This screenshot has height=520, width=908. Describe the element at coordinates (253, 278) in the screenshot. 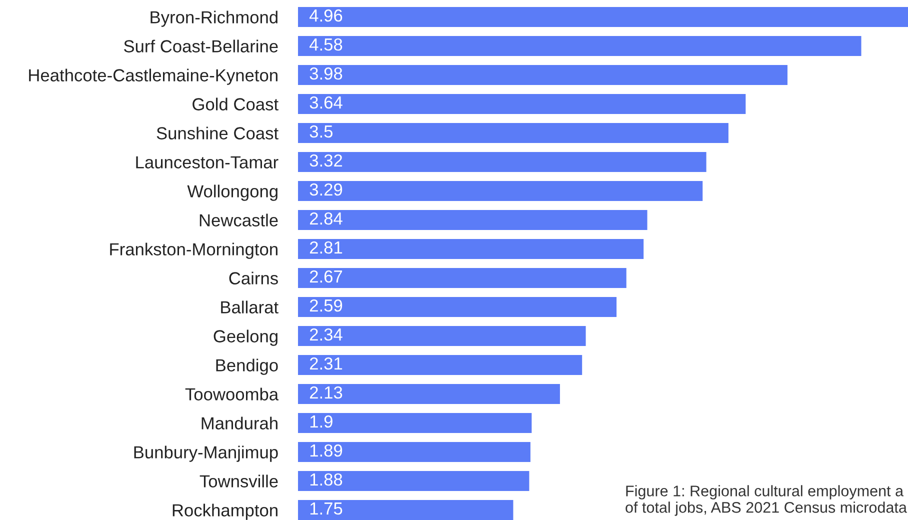

I see `y-tick-label: Cairns` at that location.